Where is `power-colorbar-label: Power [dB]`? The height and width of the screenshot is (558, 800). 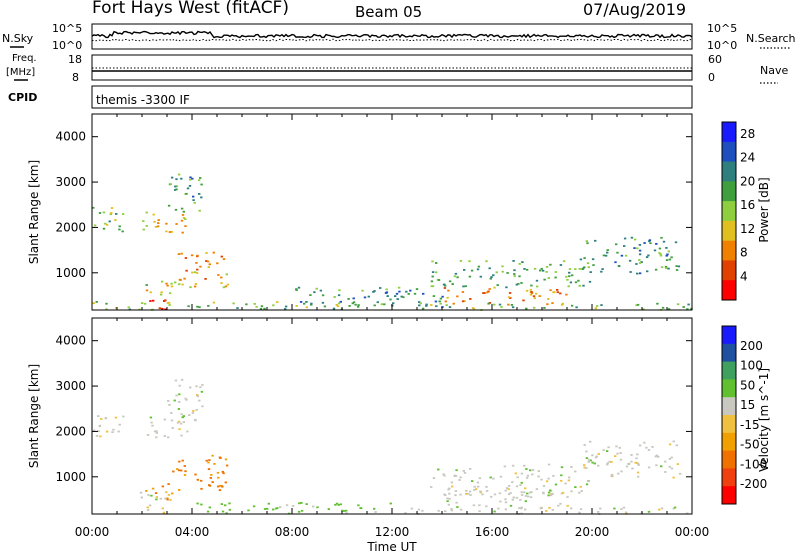
power-colorbar-label: Power [dB] is located at coordinates (764, 209).